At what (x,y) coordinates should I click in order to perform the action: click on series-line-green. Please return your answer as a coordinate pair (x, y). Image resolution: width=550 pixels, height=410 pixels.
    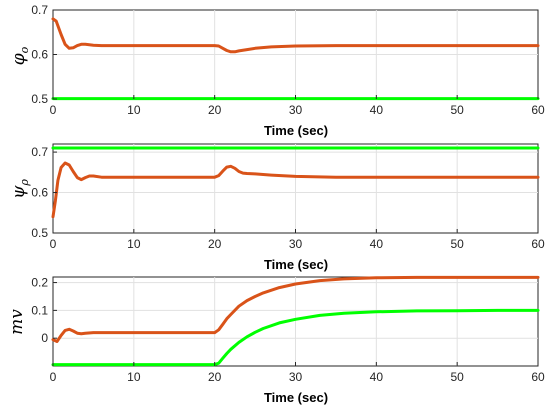
    Looking at the image, I should click on (295, 337).